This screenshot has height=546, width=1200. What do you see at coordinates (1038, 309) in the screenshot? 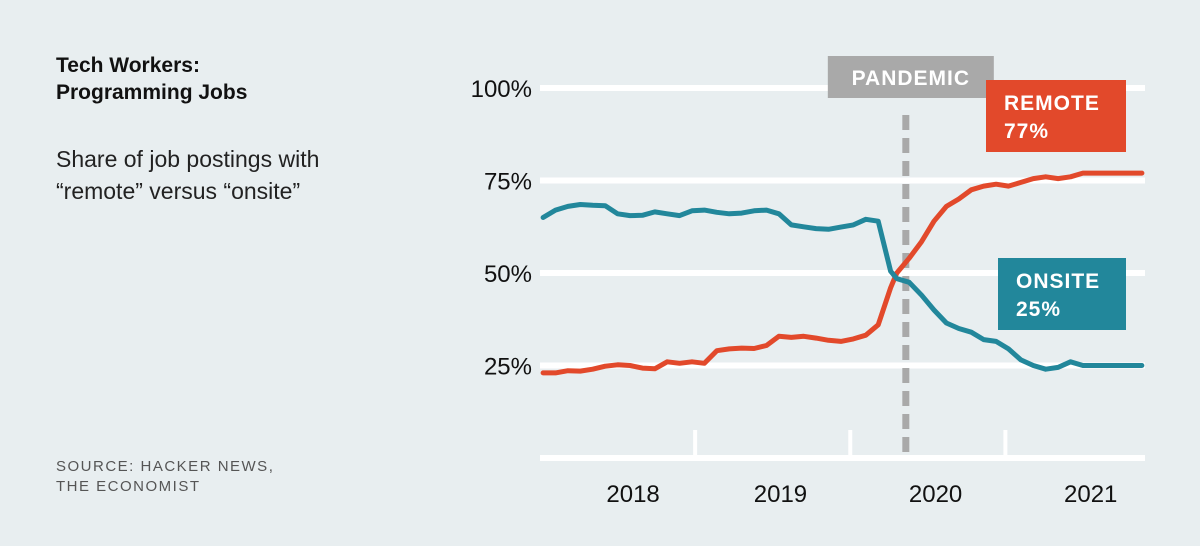
I see `series-end-value-onsite: 25%` at bounding box center [1038, 309].